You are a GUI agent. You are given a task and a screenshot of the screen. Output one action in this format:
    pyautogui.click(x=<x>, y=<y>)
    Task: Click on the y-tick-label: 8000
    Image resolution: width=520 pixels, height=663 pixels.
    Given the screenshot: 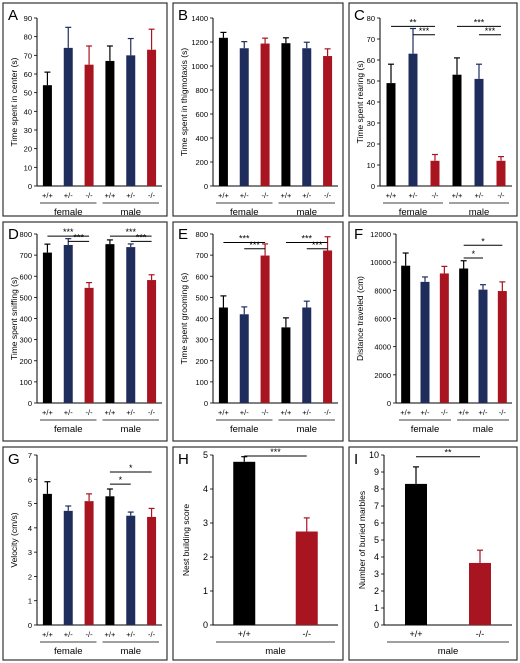 What is the action you would take?
    pyautogui.click(x=382, y=290)
    